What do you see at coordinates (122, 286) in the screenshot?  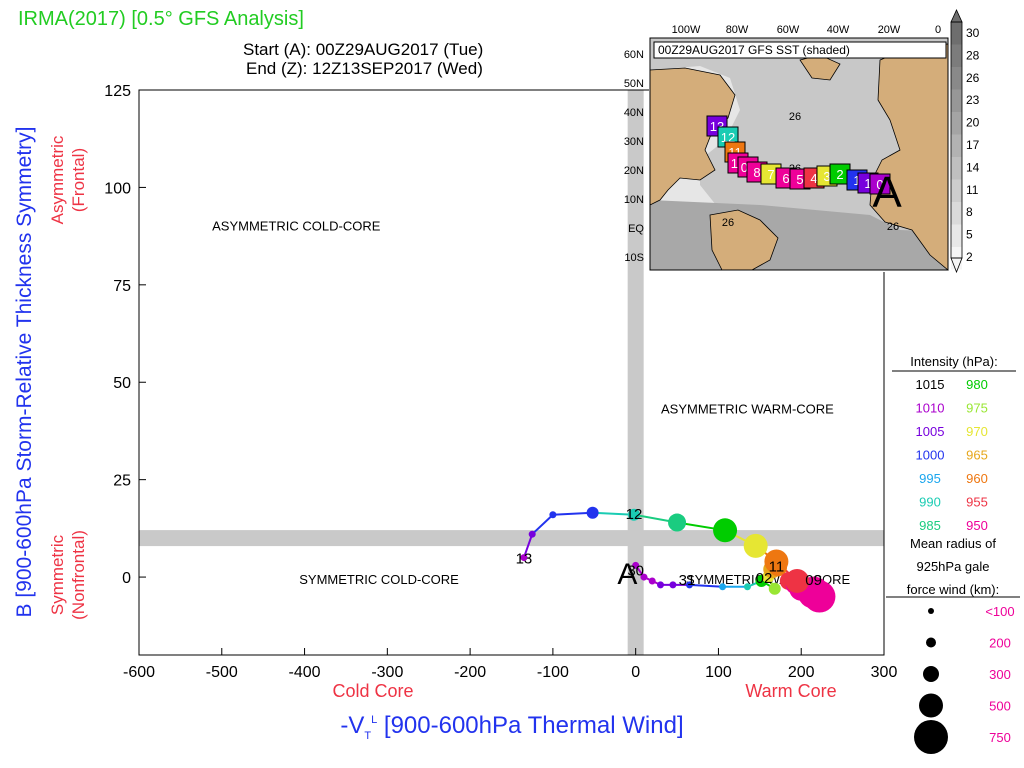 I see `y-tick-label: 75` at bounding box center [122, 286].